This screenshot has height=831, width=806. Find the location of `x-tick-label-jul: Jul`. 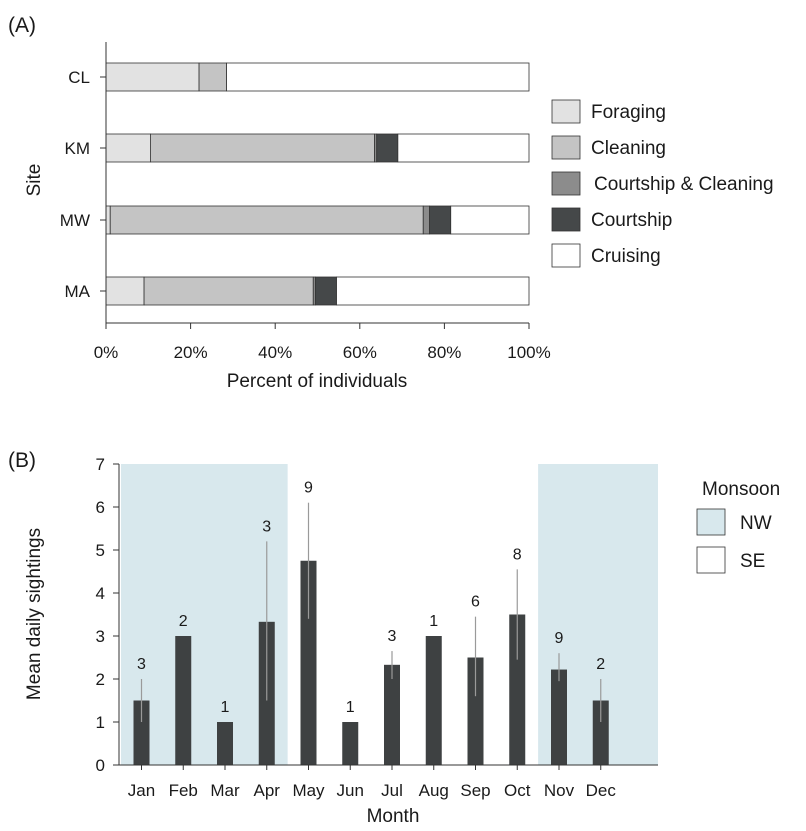

x-tick-label-jul: Jul is located at coordinates (392, 790).